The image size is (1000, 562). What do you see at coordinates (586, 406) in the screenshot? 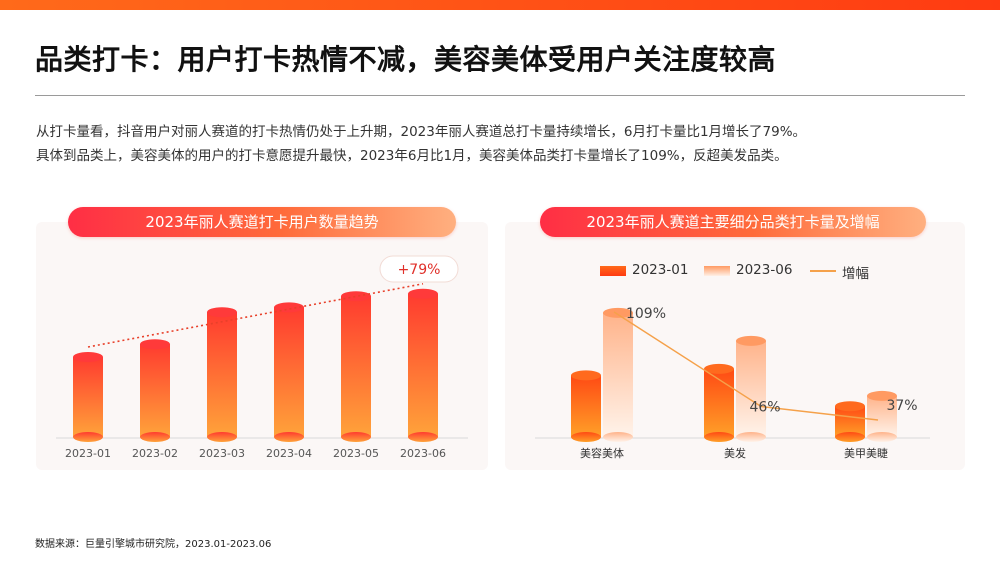
I see `bar-jan-美容美体` at bounding box center [586, 406].